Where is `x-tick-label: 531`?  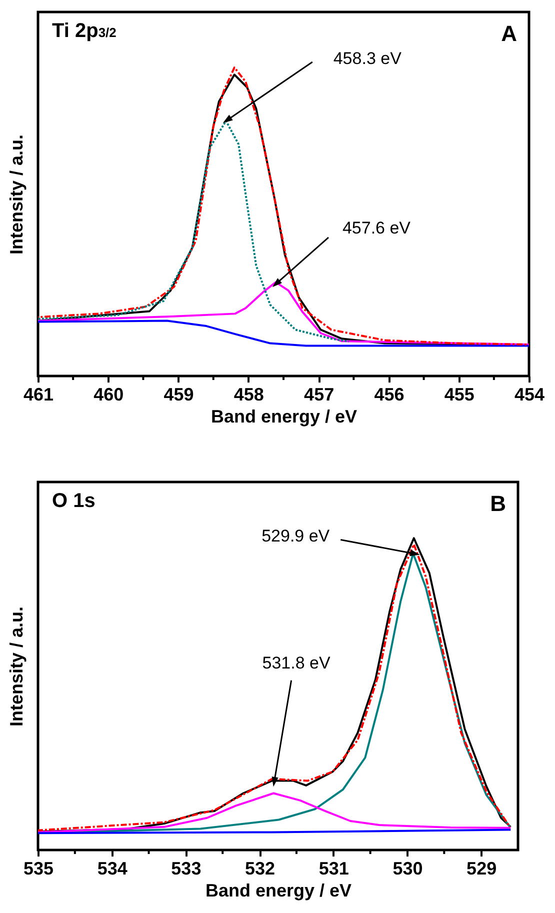
x-tick-label: 531 is located at coordinates (333, 868).